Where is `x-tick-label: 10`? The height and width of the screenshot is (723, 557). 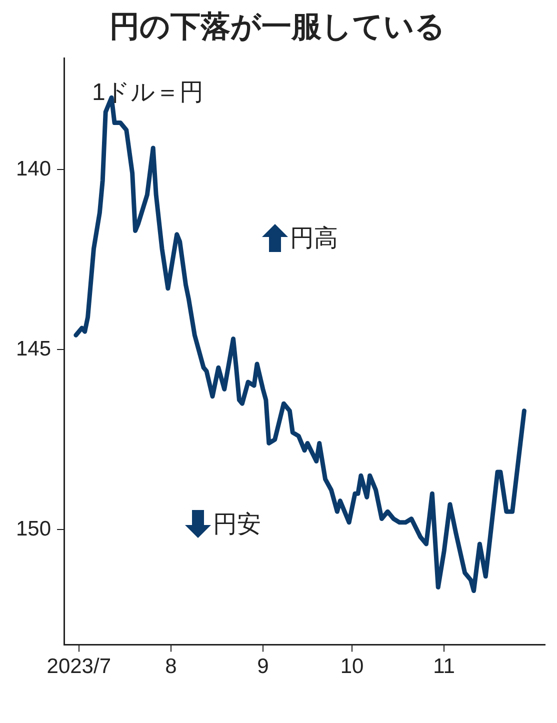 x-tick-label: 10 is located at coordinates (352, 666).